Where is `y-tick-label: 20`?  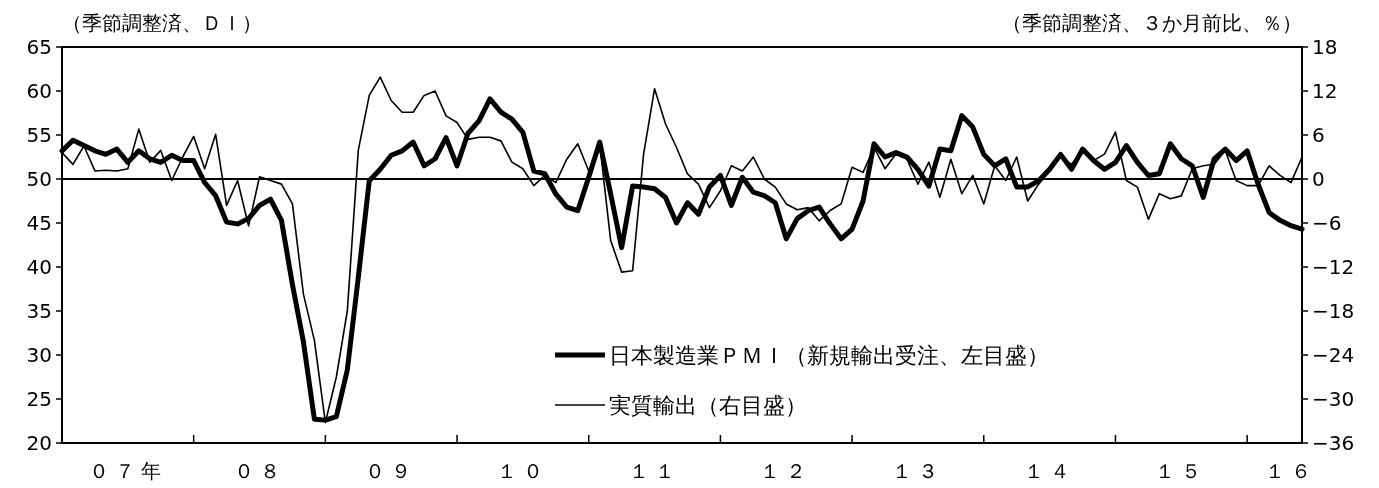
y-tick-label: 20 is located at coordinates (39, 443).